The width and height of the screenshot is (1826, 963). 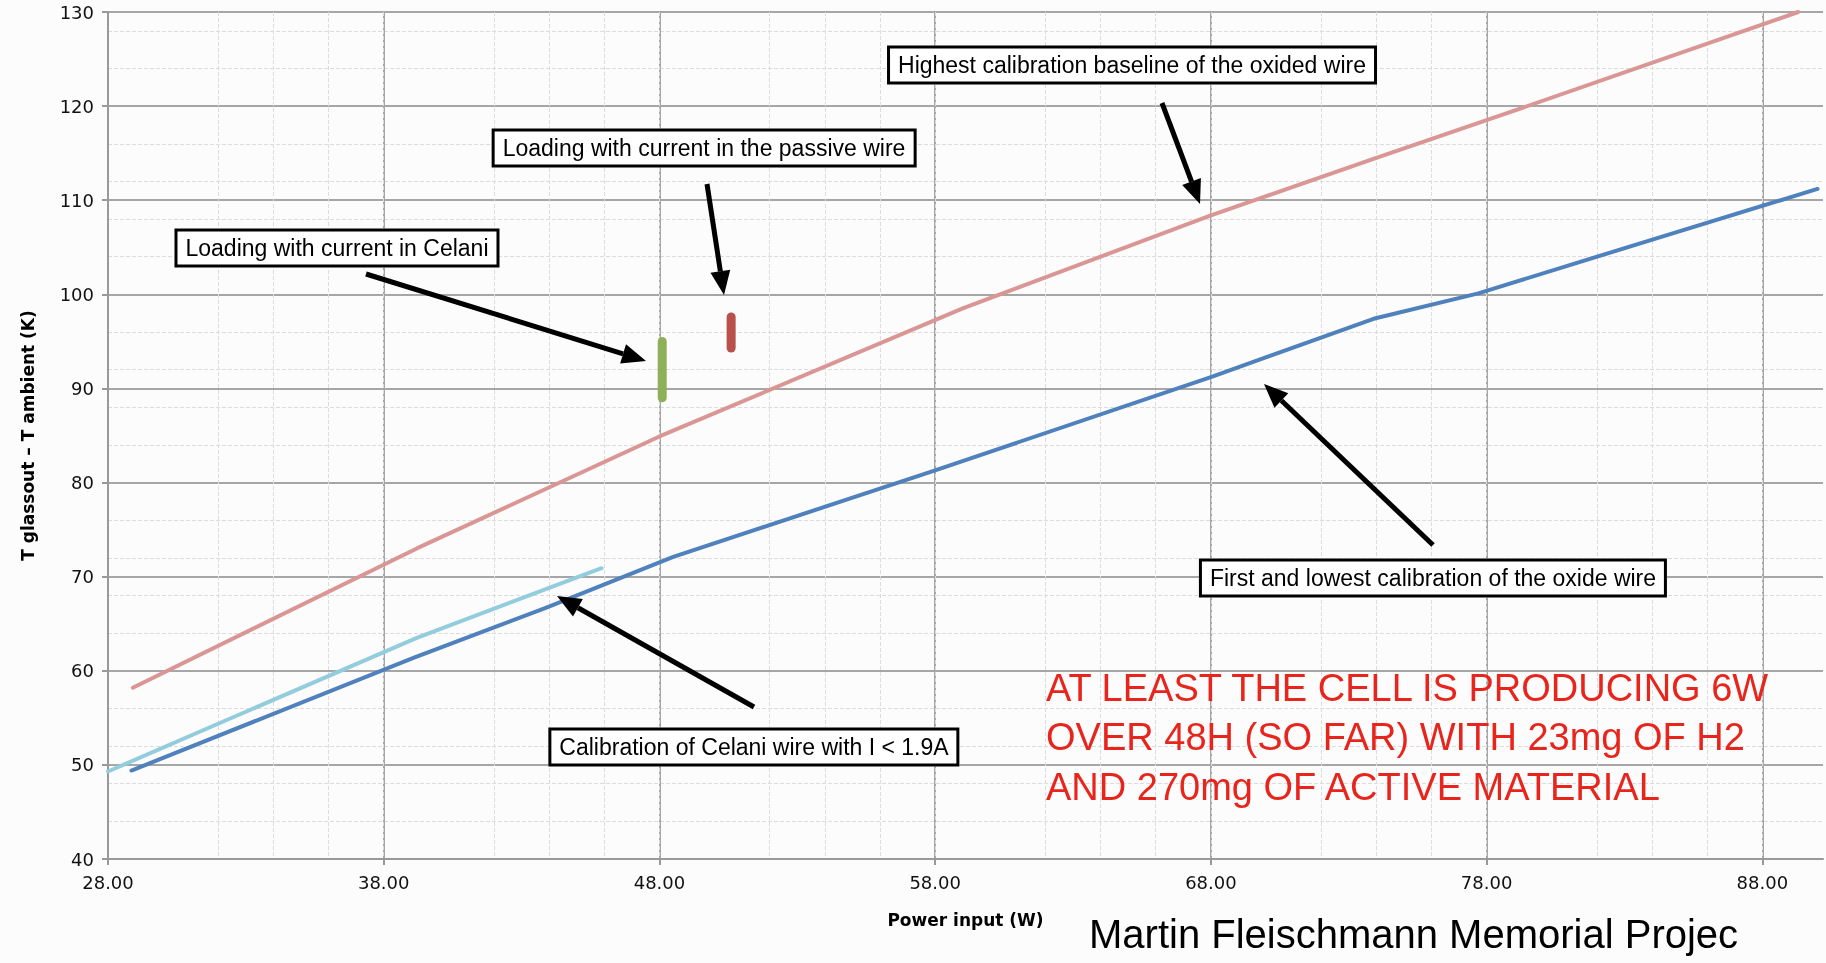 I want to click on annotation: Calibration of Celani wire with I < 1.9A, so click(x=754, y=746).